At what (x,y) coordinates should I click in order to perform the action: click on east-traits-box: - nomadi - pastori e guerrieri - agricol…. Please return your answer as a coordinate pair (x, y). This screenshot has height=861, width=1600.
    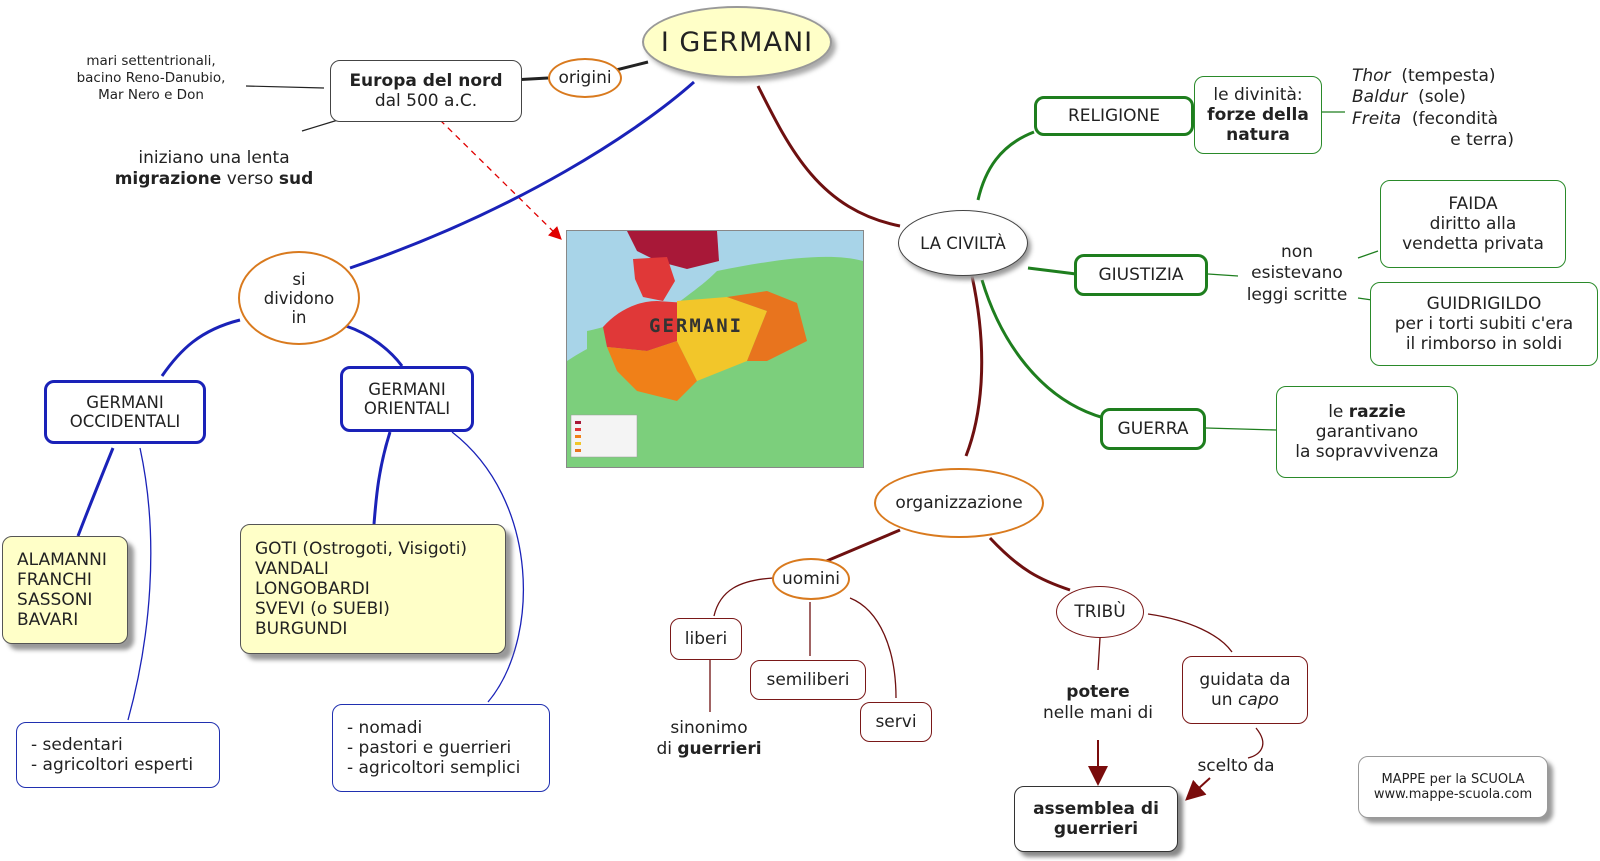
    Looking at the image, I should click on (441, 748).